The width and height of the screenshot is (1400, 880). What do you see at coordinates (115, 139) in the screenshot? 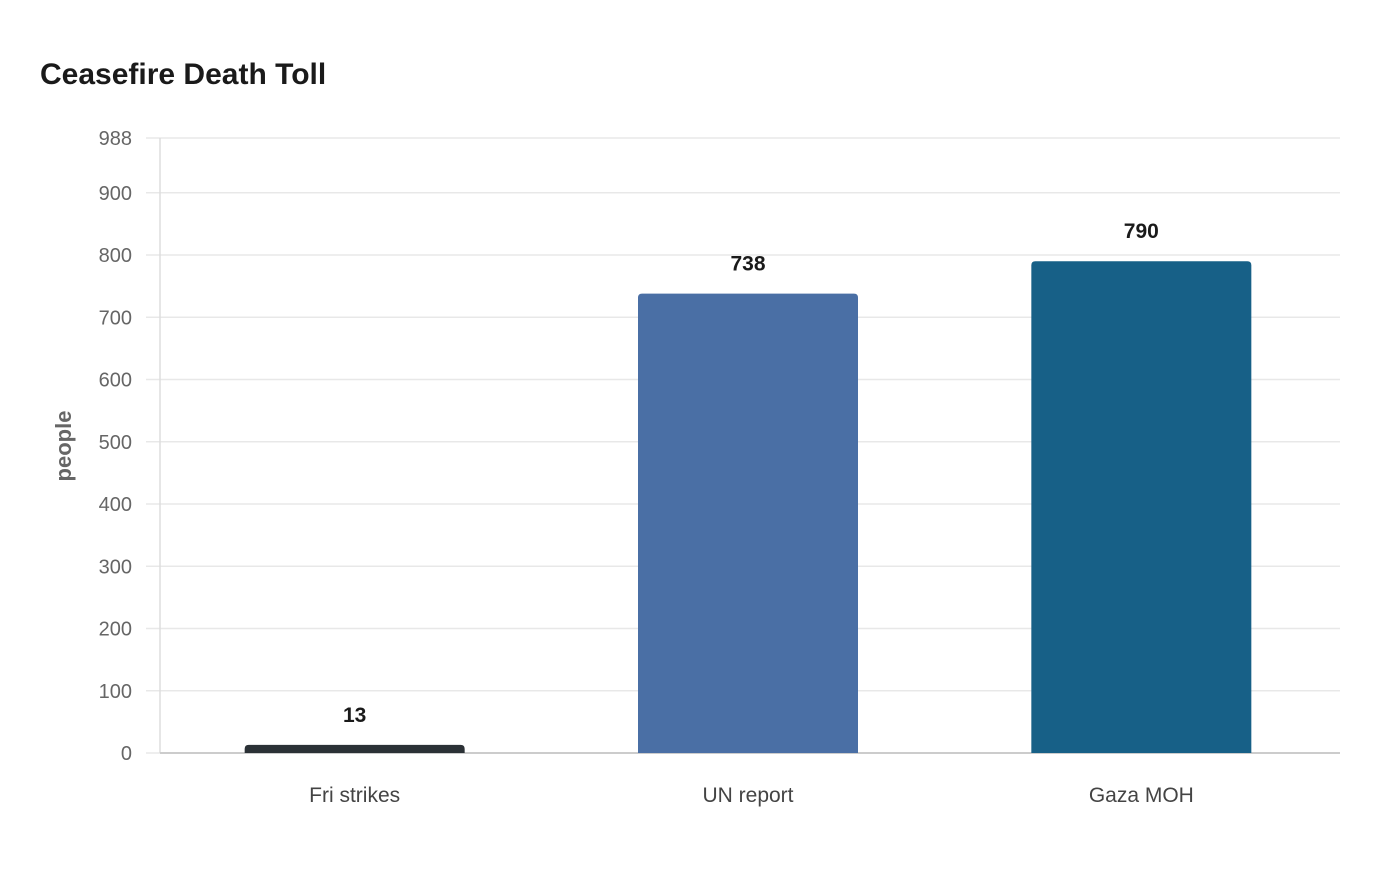
I see `y-tick-label: 988` at bounding box center [115, 139].